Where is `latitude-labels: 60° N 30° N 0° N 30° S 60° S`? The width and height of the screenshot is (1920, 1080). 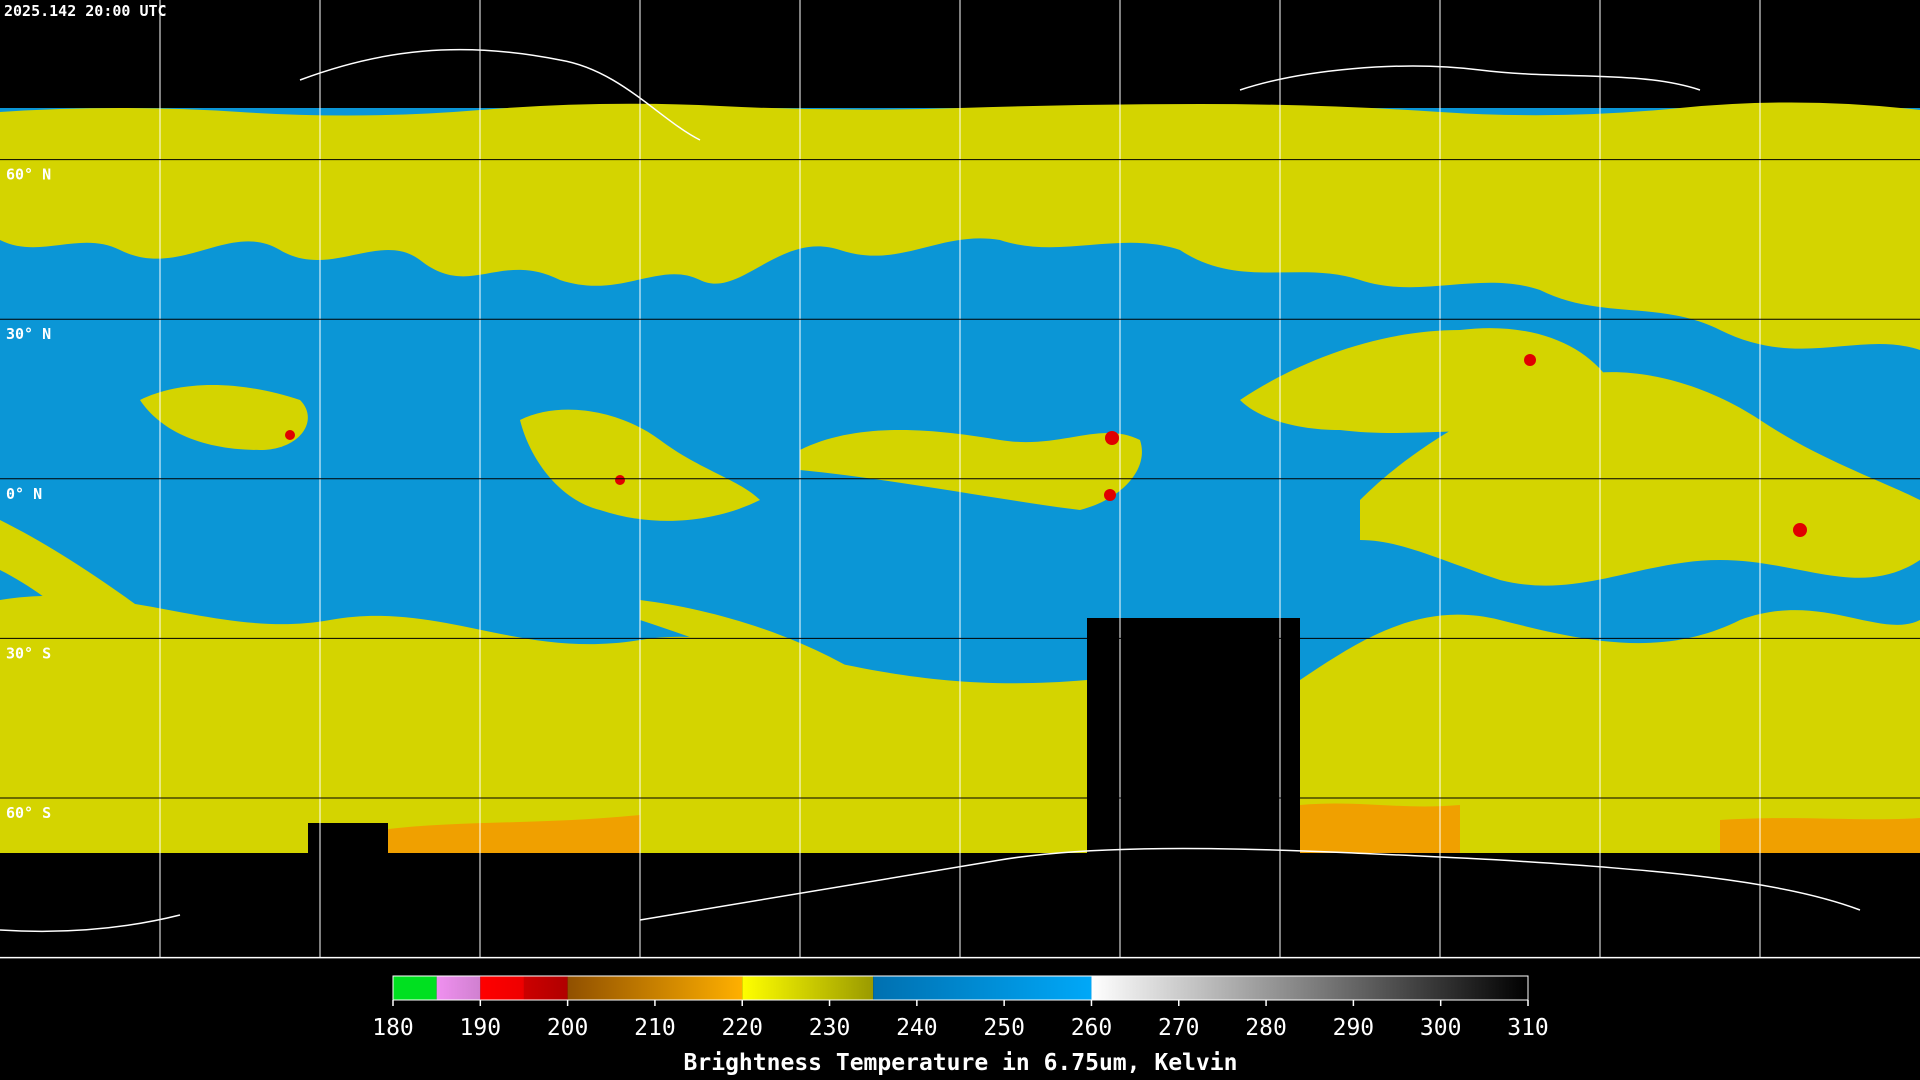 latitude-labels: 60° N 30° N 0° N 30° S 60° S is located at coordinates (28, 494).